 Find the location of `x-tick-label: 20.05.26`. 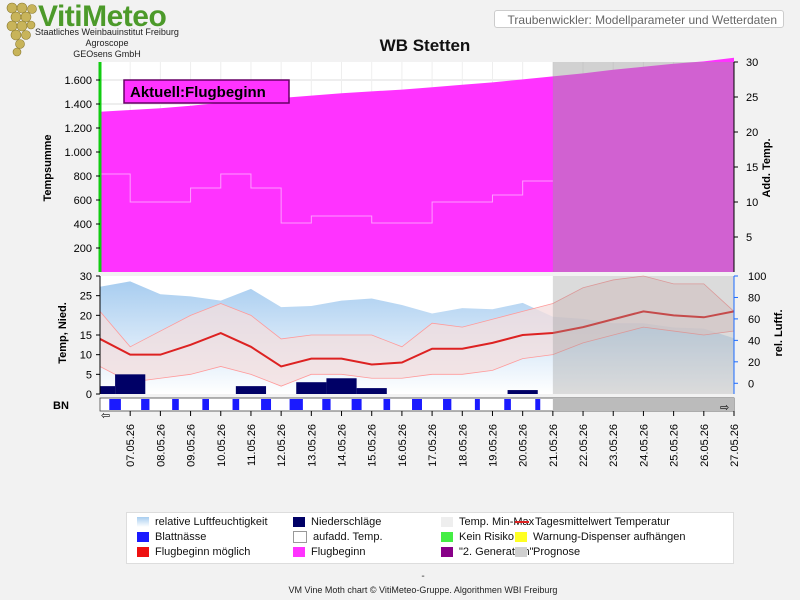

x-tick-label: 20.05.26 is located at coordinates (524, 445).